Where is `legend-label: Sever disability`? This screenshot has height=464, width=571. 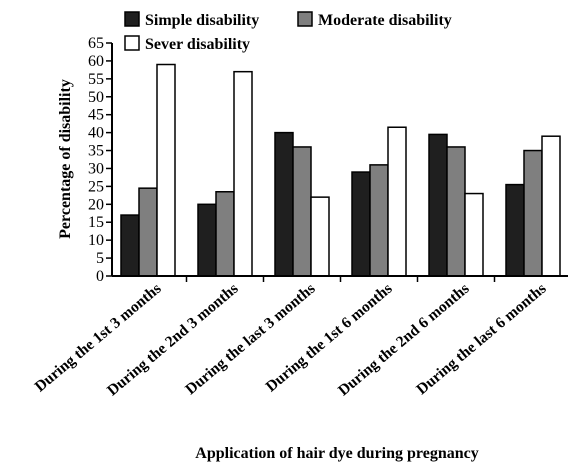 legend-label: Sever disability is located at coordinates (197, 44).